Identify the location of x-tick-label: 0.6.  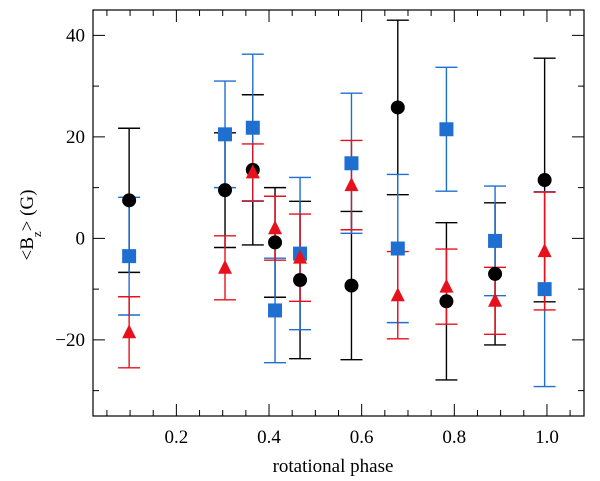
(362, 437).